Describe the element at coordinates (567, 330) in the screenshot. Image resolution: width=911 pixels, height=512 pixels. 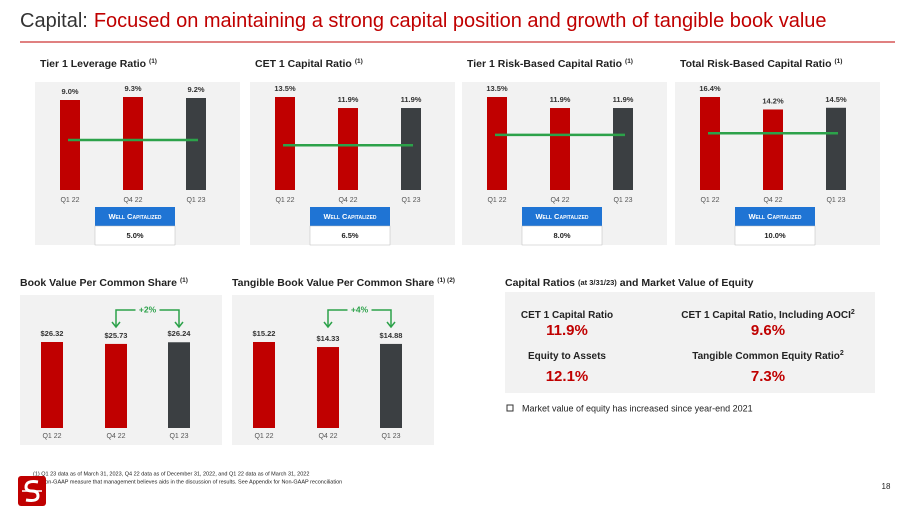
I see `ratio-value: 11.9%` at that location.